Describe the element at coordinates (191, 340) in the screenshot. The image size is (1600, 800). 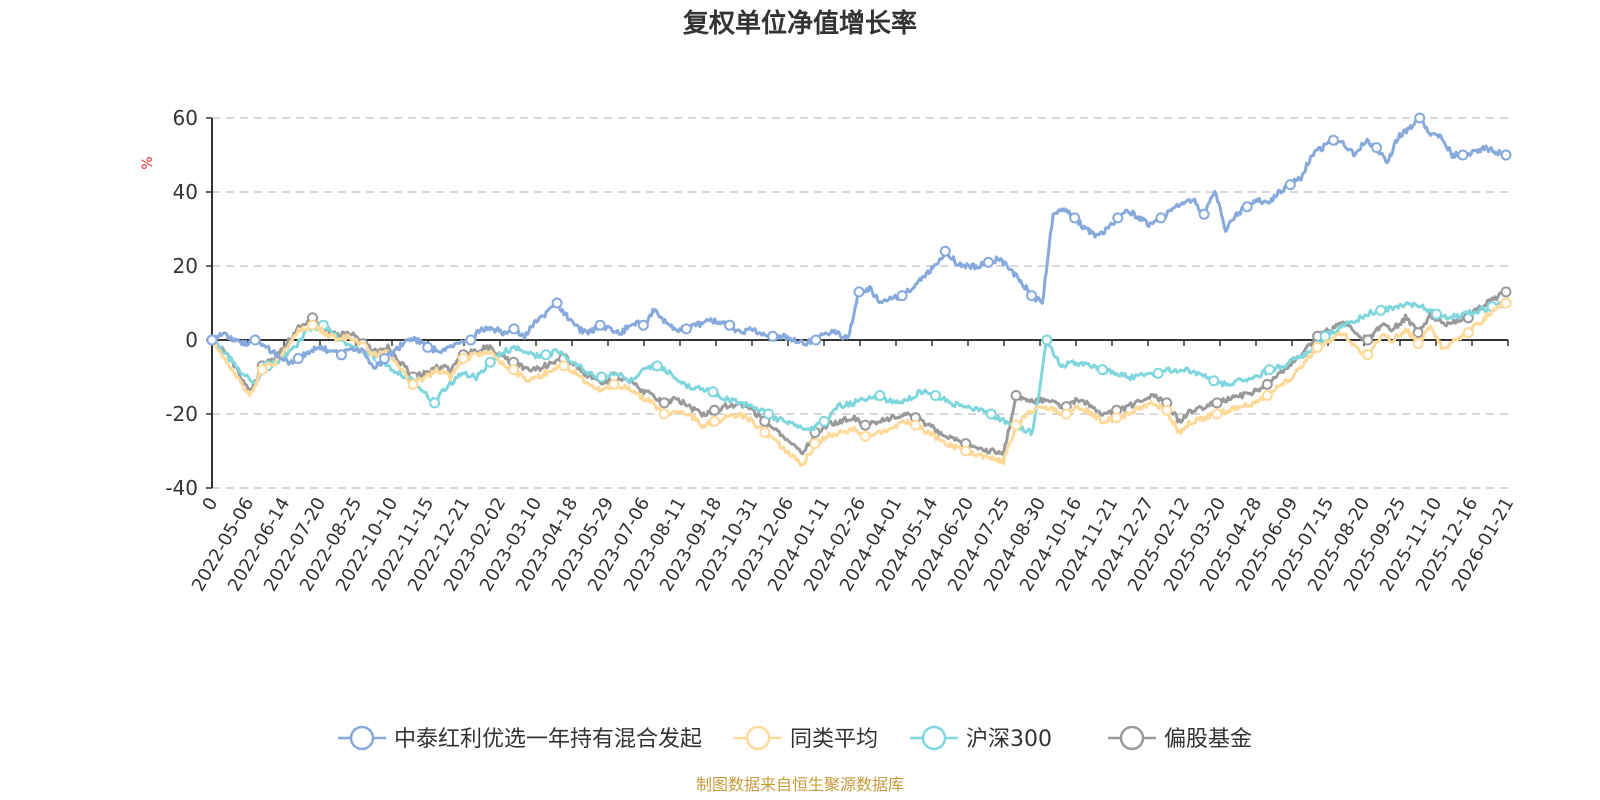
I see `y-tick-label: 0` at that location.